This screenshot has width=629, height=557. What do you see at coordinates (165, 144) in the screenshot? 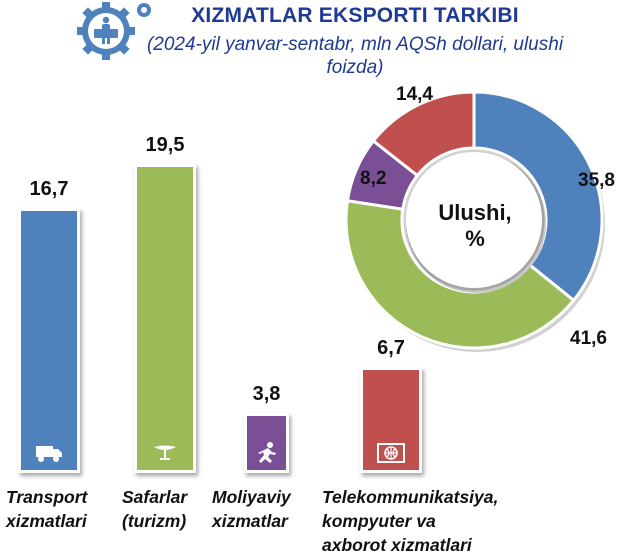
I see `bar-value-label: 19,5` at bounding box center [165, 144].